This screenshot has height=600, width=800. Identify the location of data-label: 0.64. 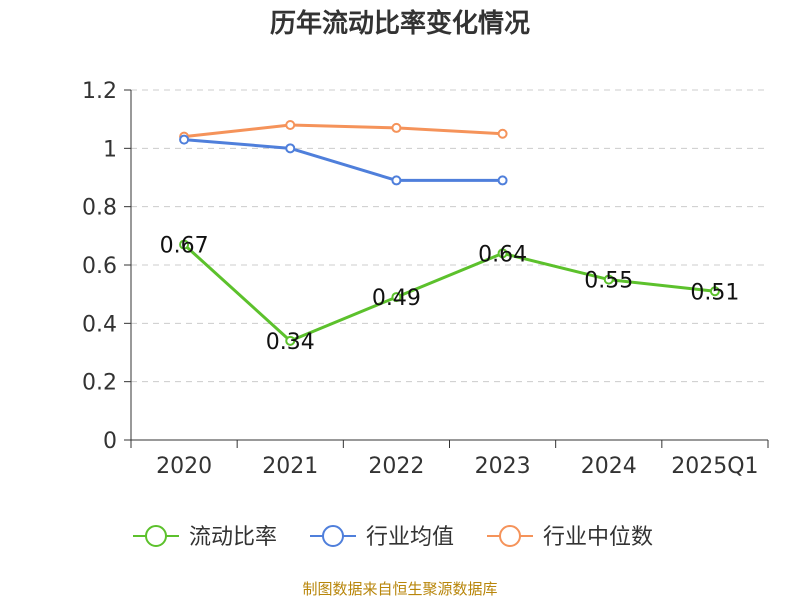
(502, 254).